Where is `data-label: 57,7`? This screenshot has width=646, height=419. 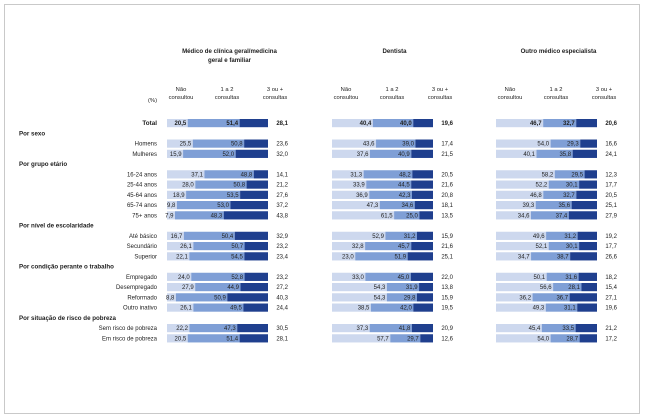 data-label: 57,7 is located at coordinates (383, 339).